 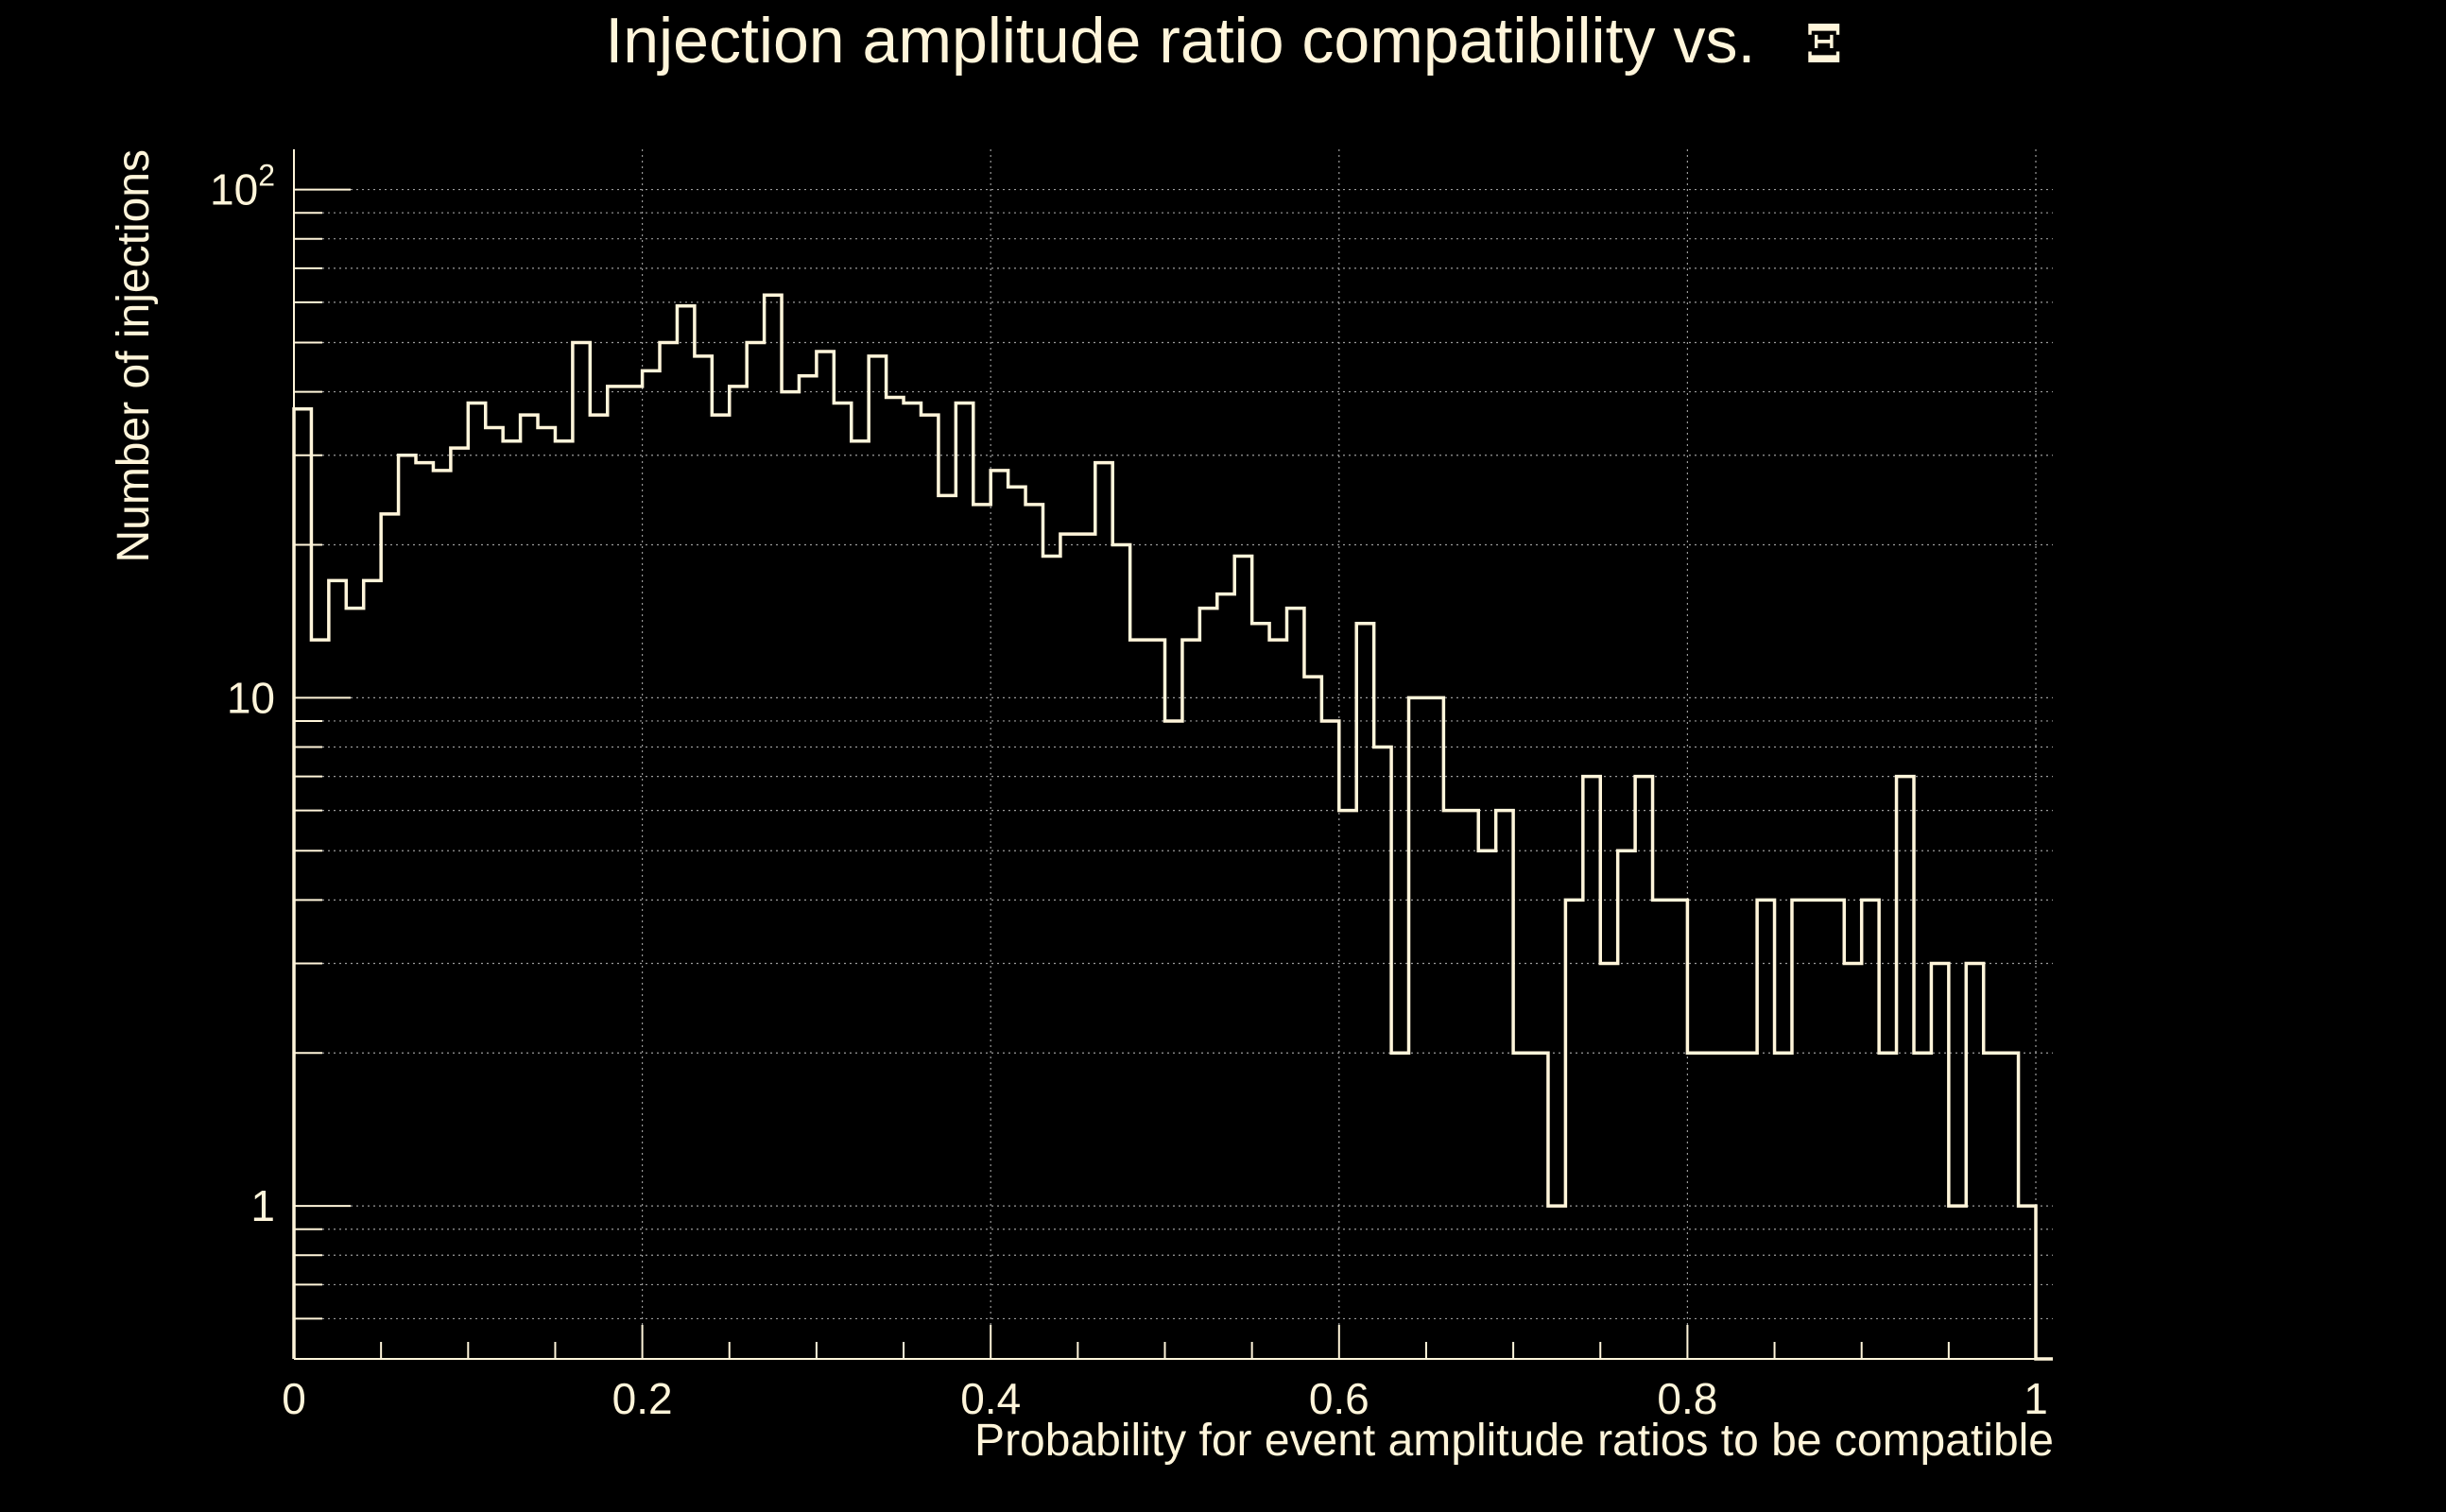 What do you see at coordinates (1165, 1398) in the screenshot?
I see `x-tick-labels: 0 0.2 0.4 0.6 0.8 1` at bounding box center [1165, 1398].